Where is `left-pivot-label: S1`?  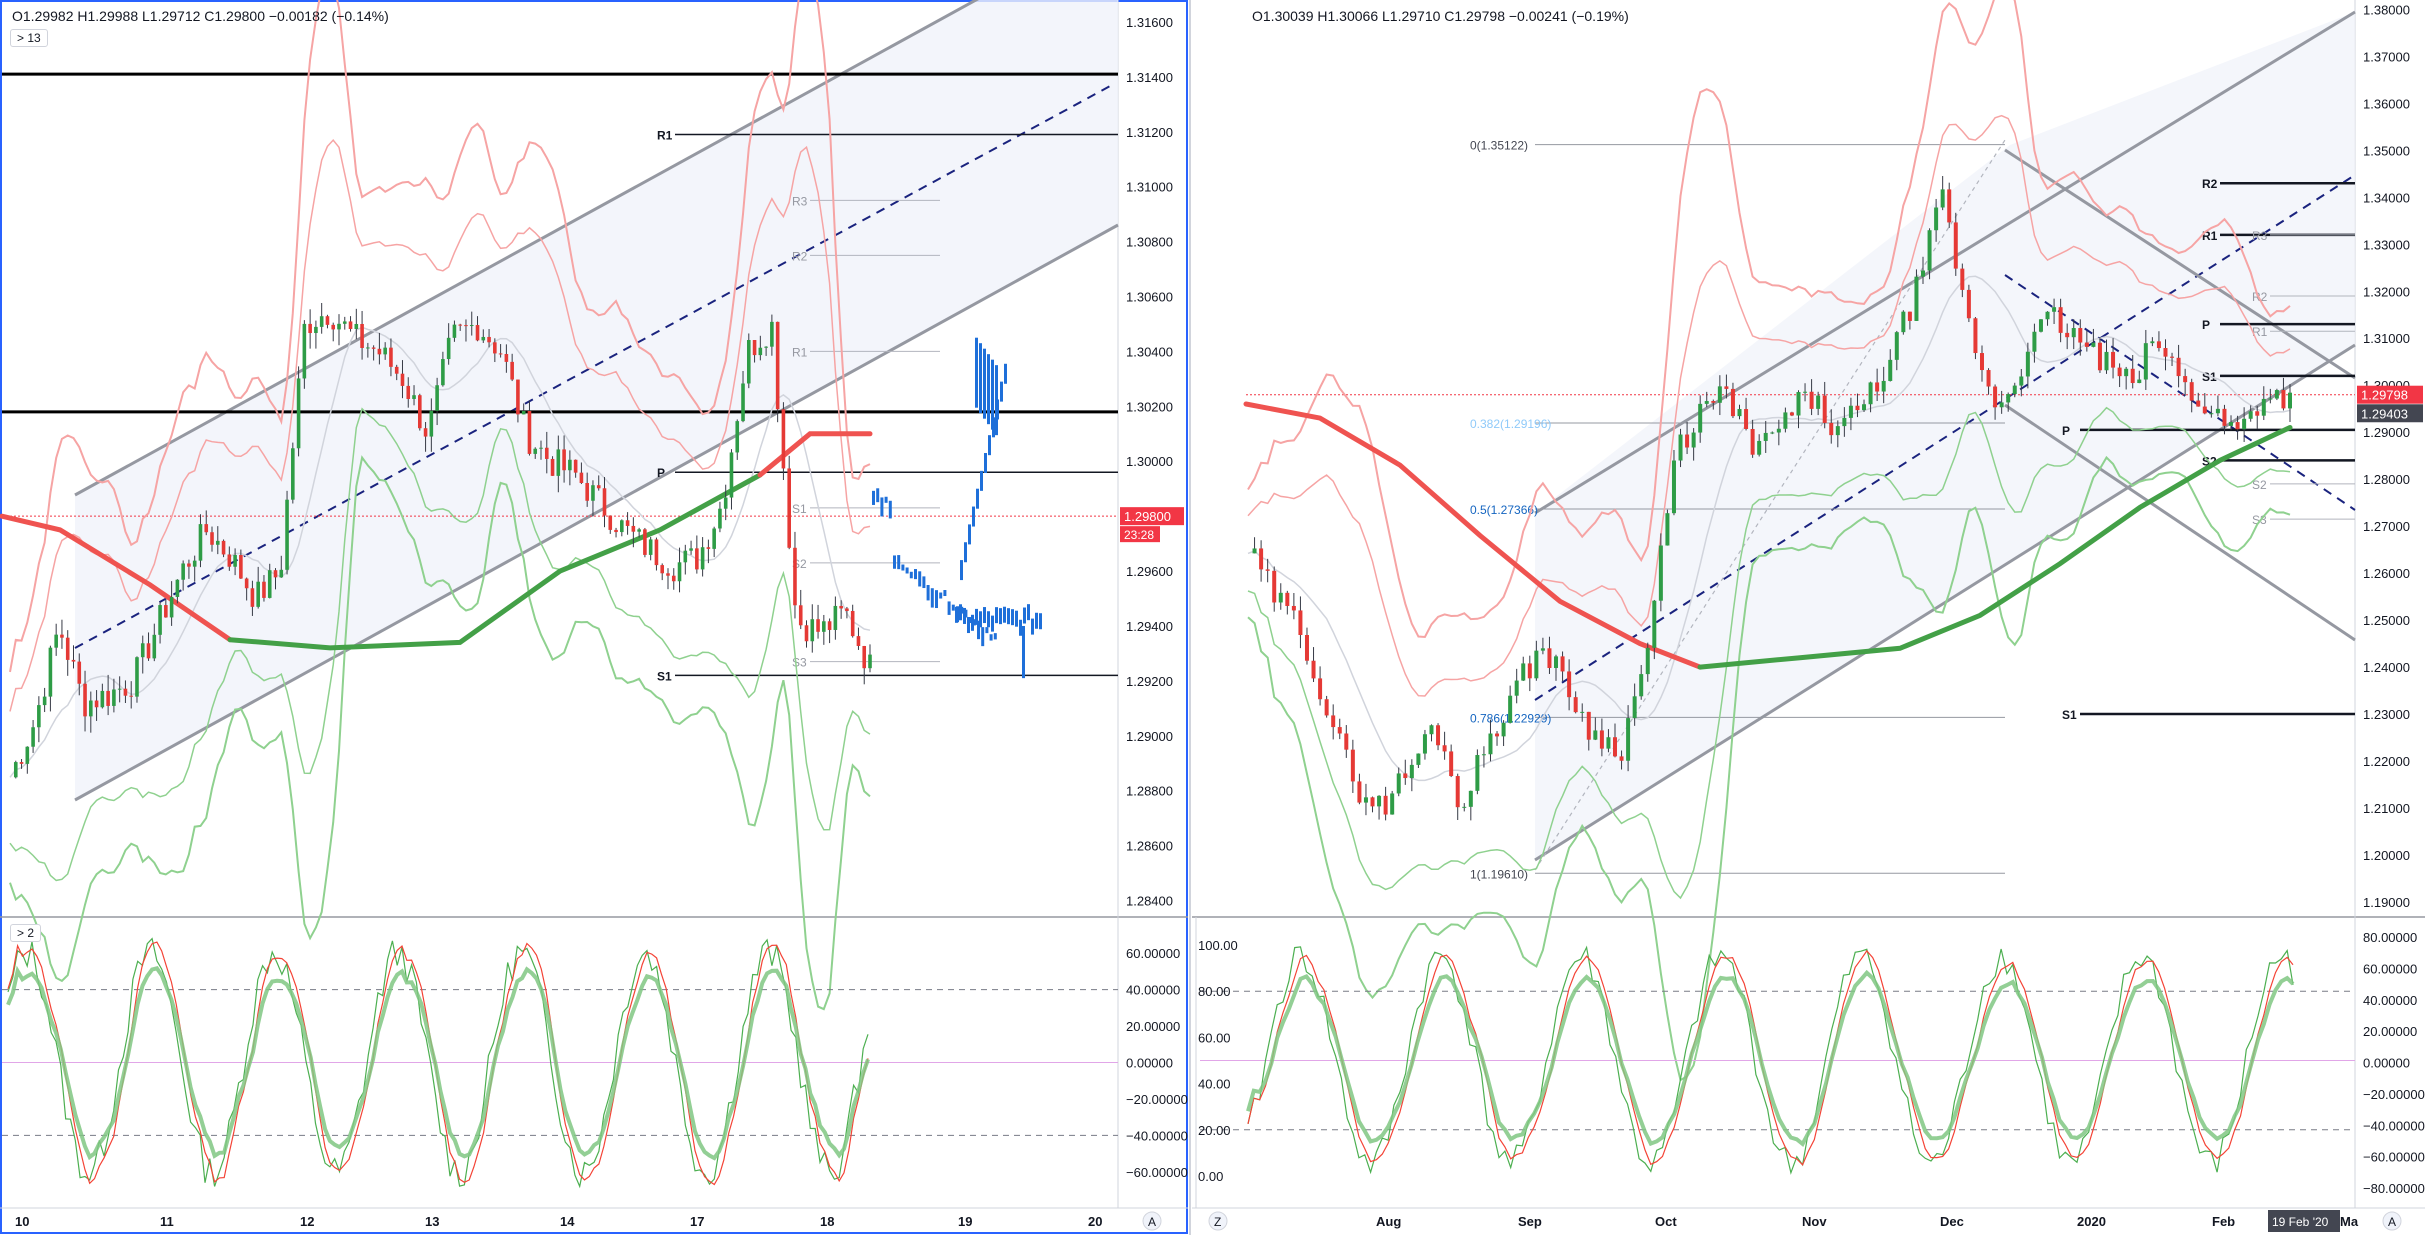 left-pivot-label: S1 is located at coordinates (664, 676).